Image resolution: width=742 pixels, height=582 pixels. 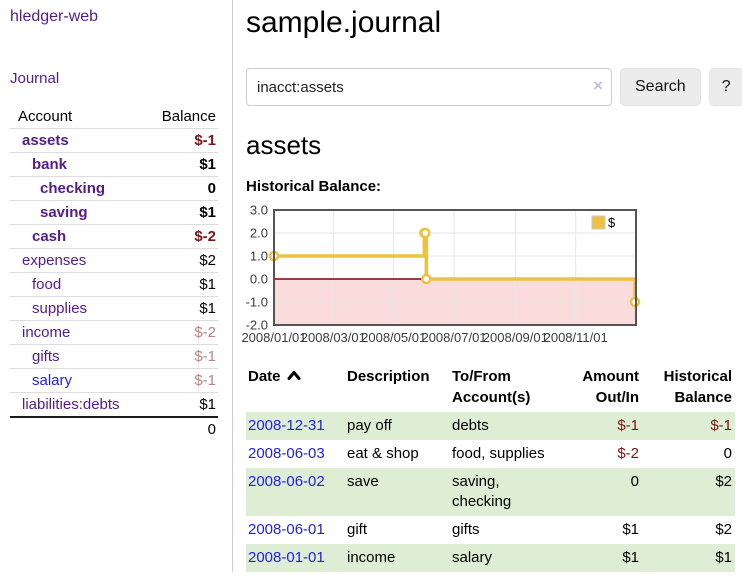 I want to click on col-date: Date, so click(x=295, y=388).